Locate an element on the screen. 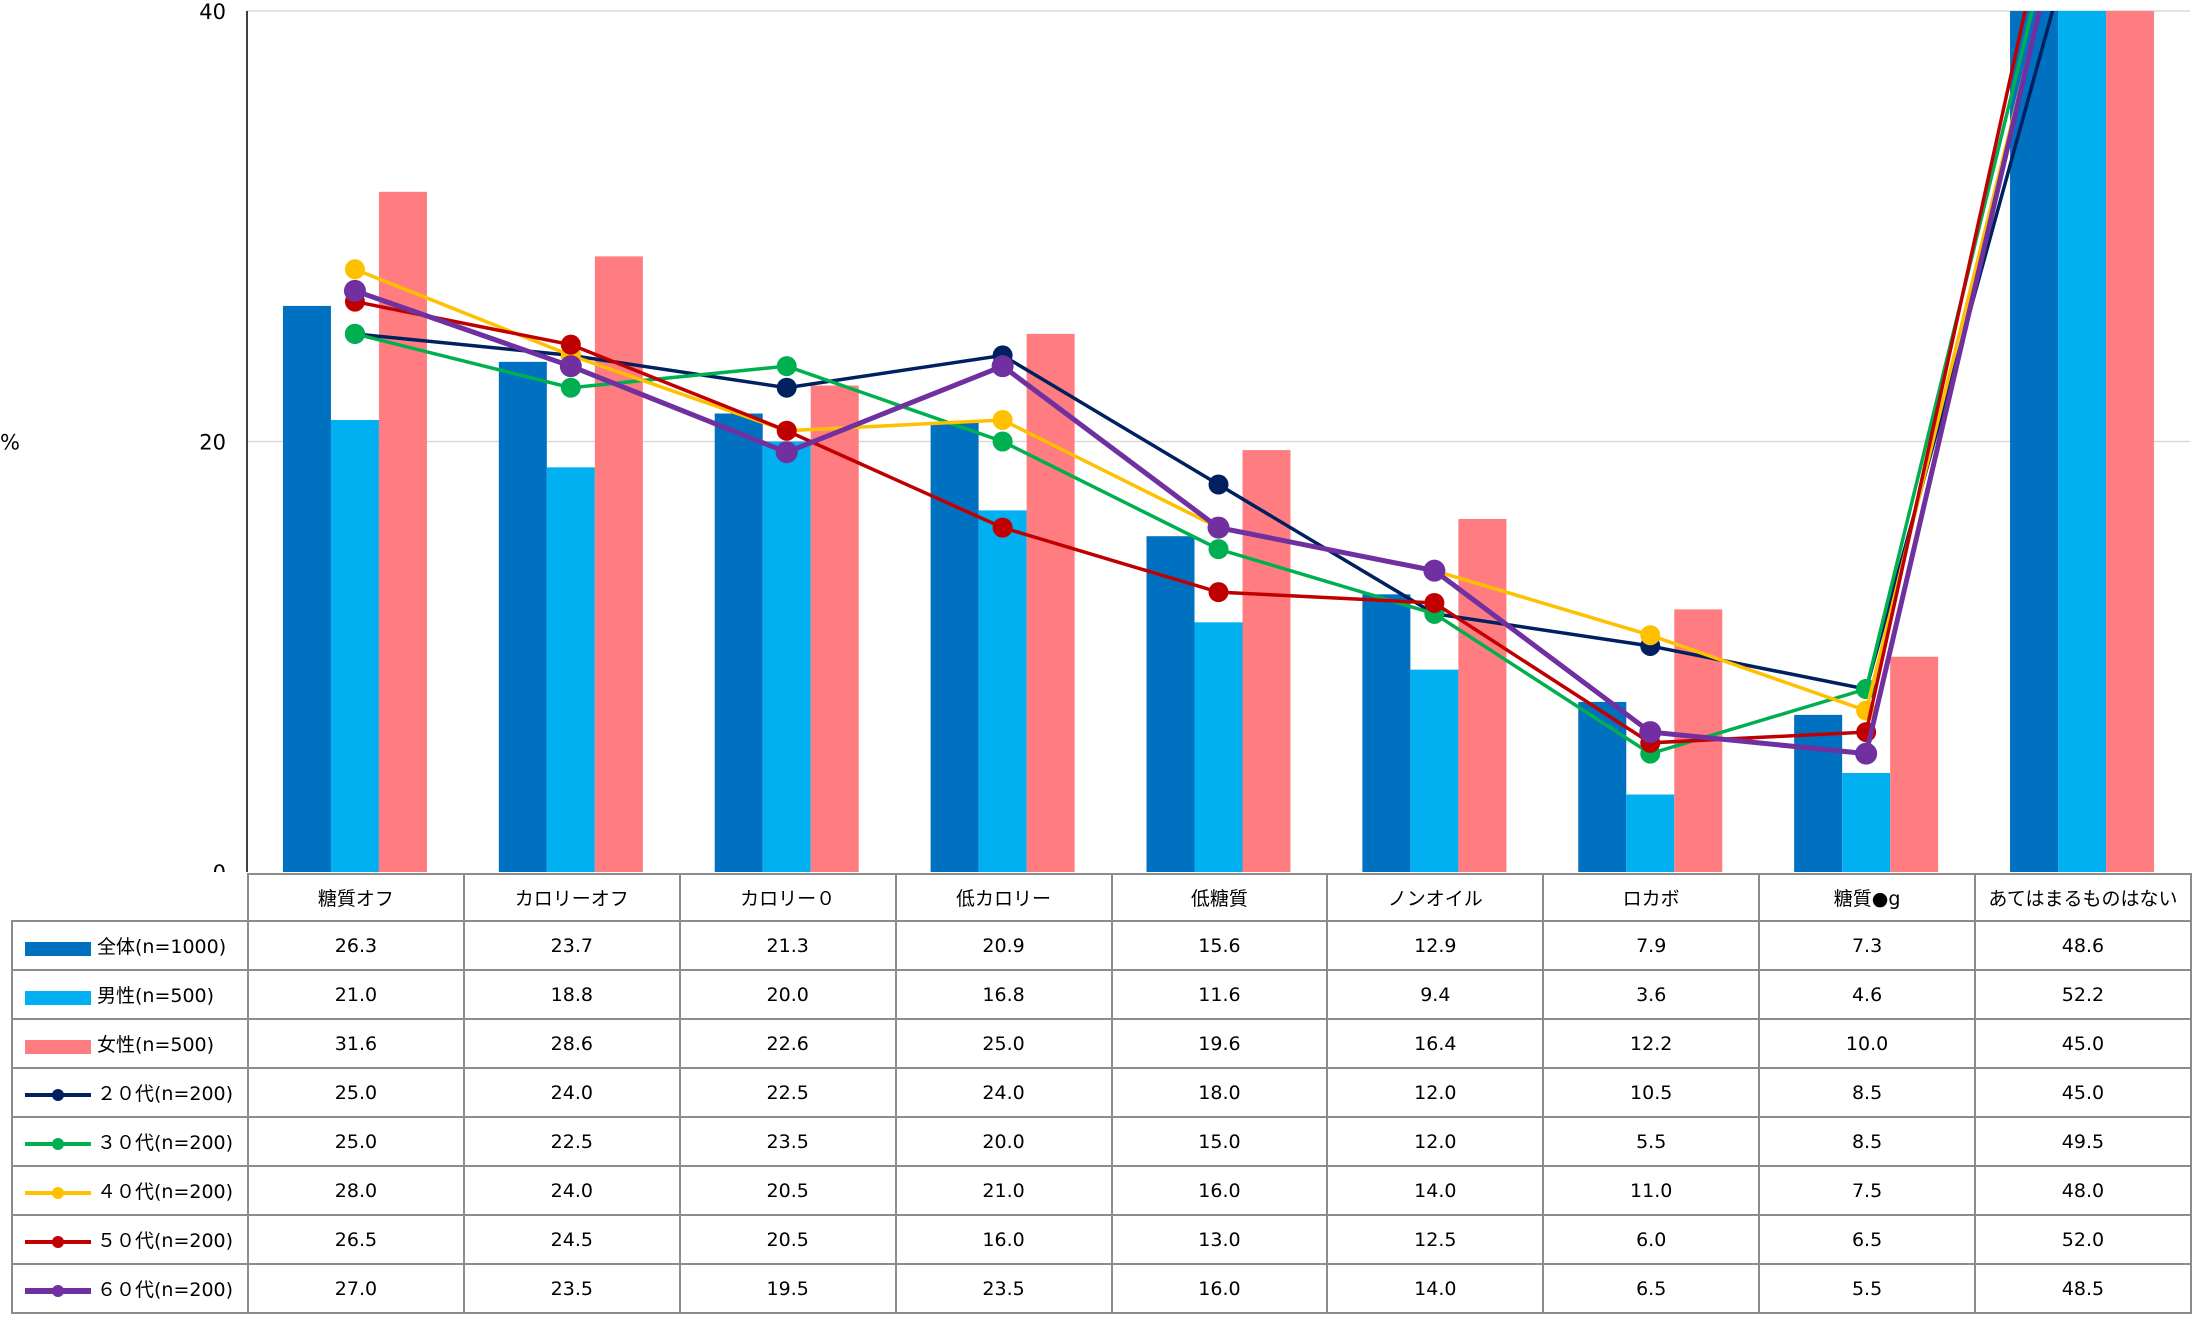 The image size is (2192, 1330). series-name: 女性(n=500) is located at coordinates (156, 1045).